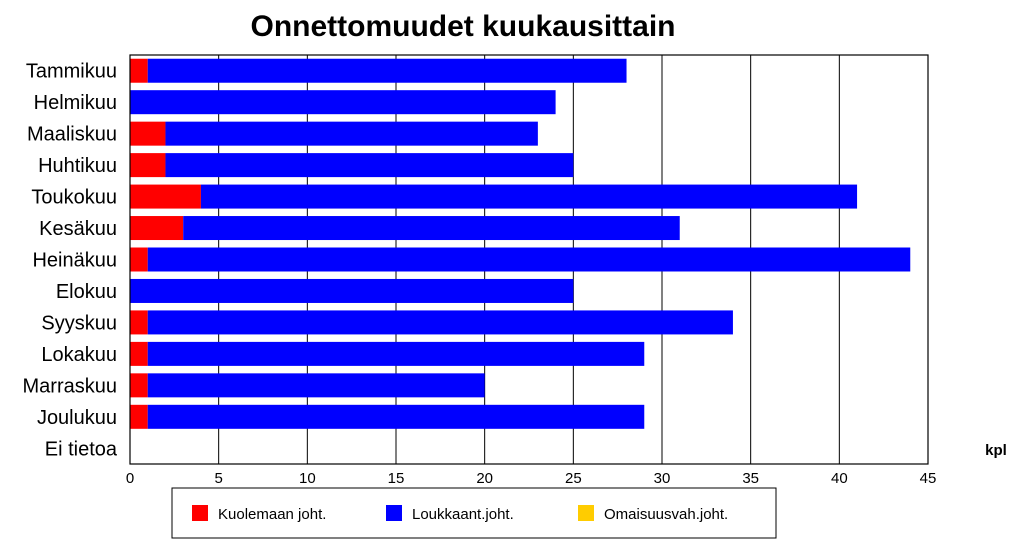  What do you see at coordinates (928, 478) in the screenshot?
I see `x-tick-label: 45` at bounding box center [928, 478].